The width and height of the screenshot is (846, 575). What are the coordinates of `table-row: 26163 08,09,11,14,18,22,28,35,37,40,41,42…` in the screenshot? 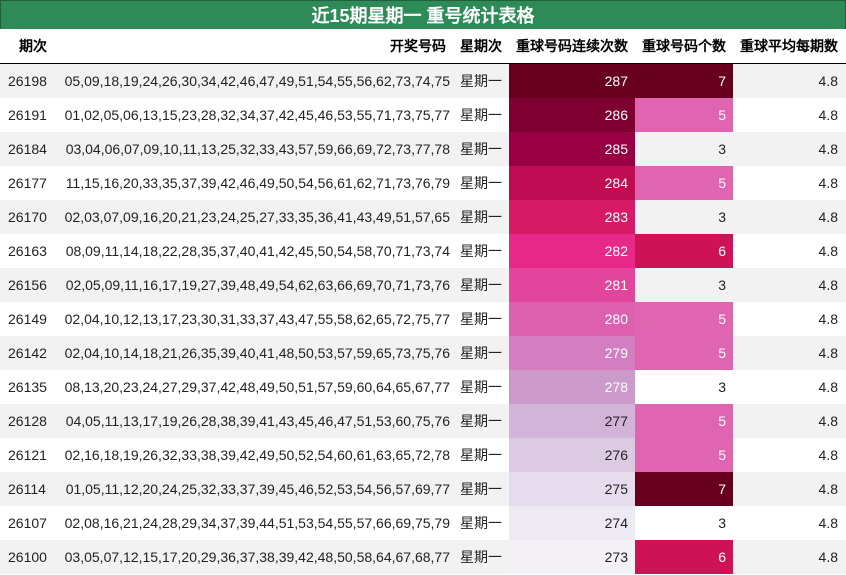 It's located at (423, 251).